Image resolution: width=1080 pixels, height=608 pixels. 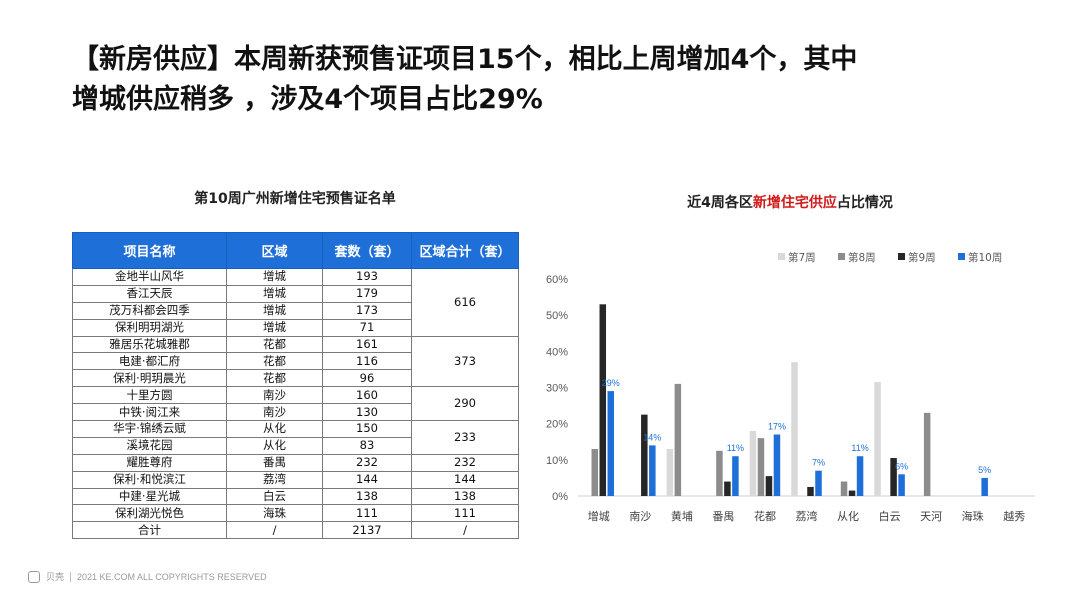 What do you see at coordinates (802, 257) in the screenshot?
I see `legend-label: 第7周` at bounding box center [802, 257].